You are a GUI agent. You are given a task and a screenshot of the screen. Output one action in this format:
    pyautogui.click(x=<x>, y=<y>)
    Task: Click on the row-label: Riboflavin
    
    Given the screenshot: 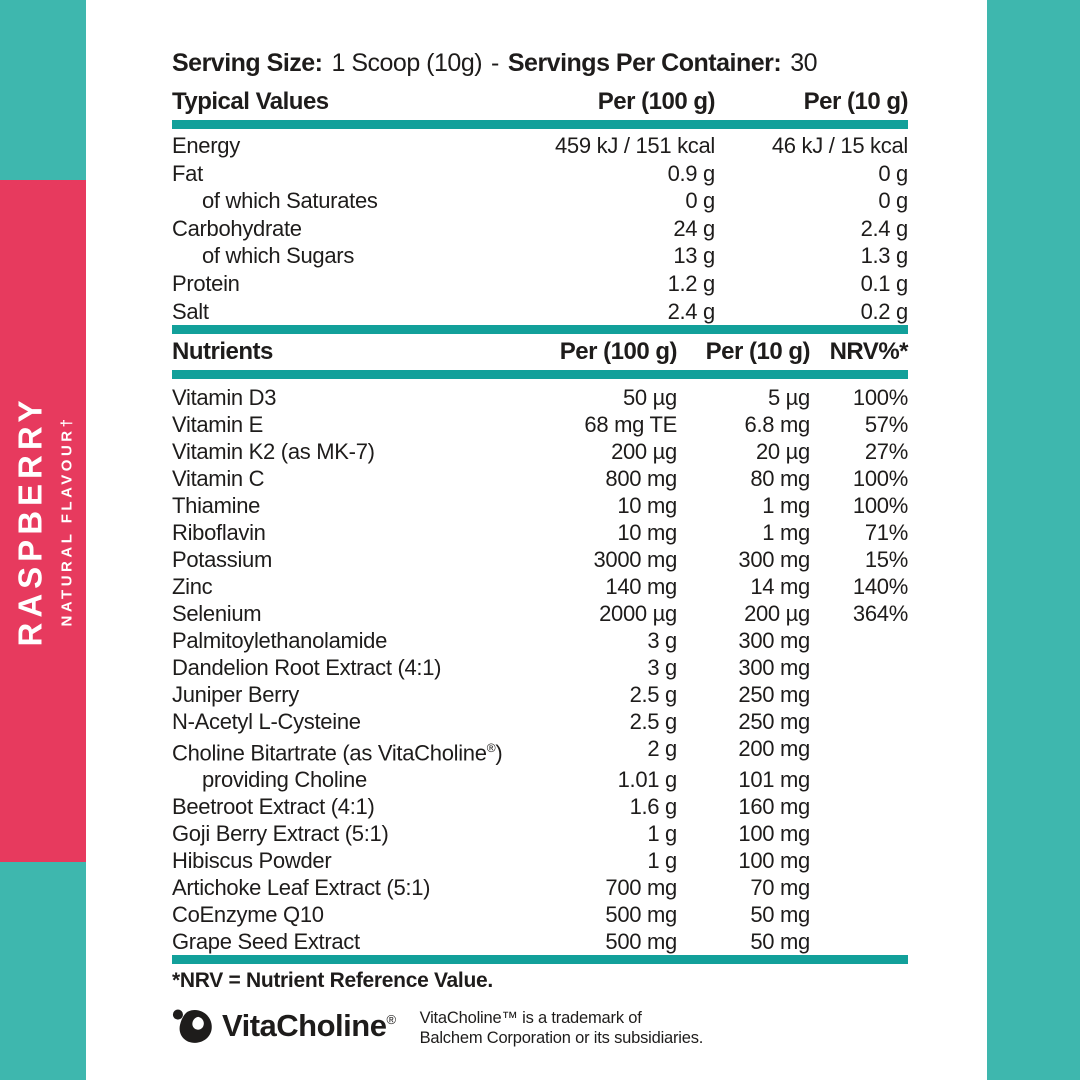 What is the action you would take?
    pyautogui.click(x=219, y=533)
    